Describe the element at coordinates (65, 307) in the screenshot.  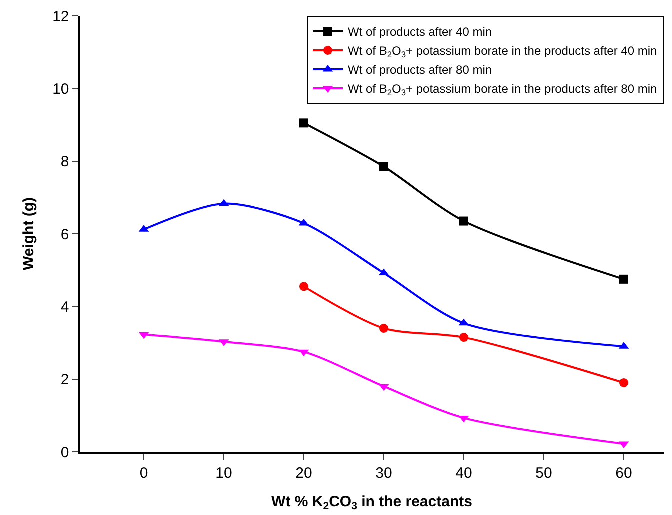
I see `y-tick-label: 4` at that location.